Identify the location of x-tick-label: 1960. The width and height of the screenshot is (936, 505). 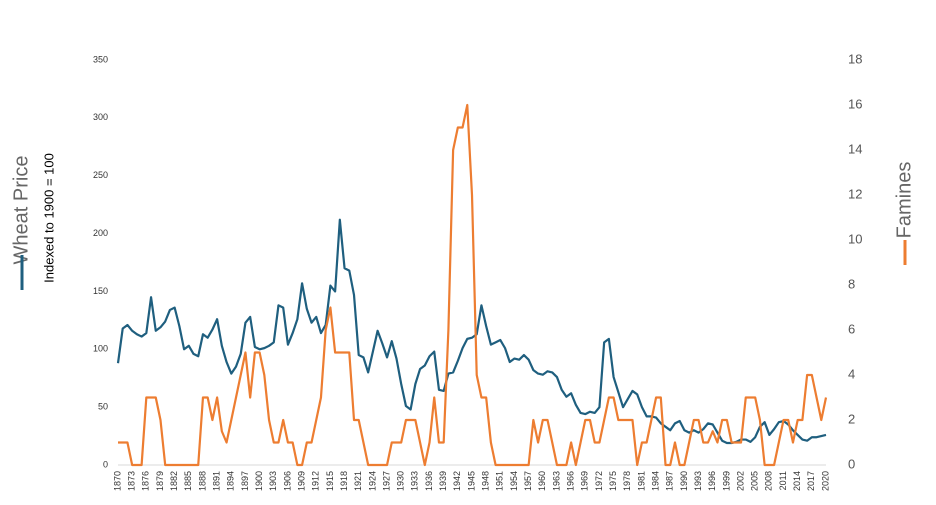
(542, 481).